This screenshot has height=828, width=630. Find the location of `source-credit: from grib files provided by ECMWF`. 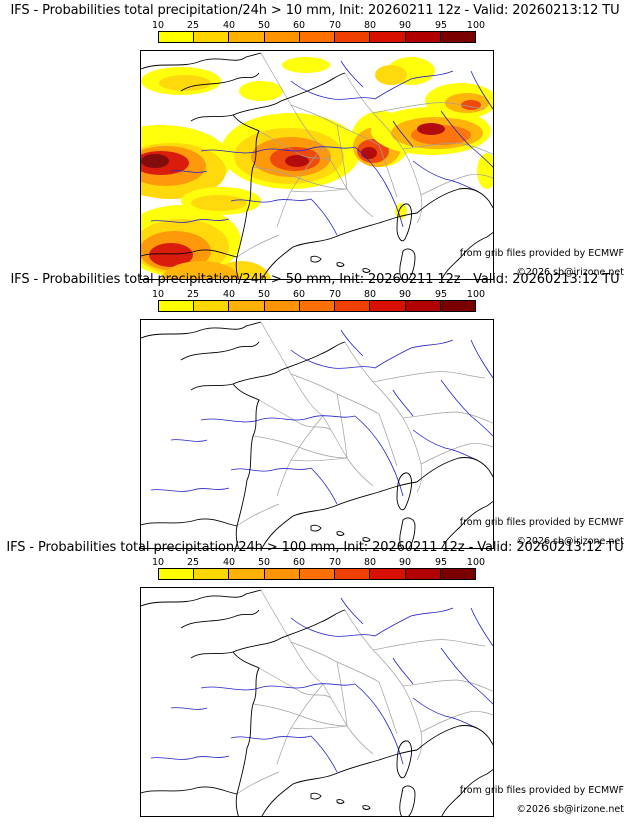

source-credit: from grib files provided by ECMWF is located at coordinates (541, 522).